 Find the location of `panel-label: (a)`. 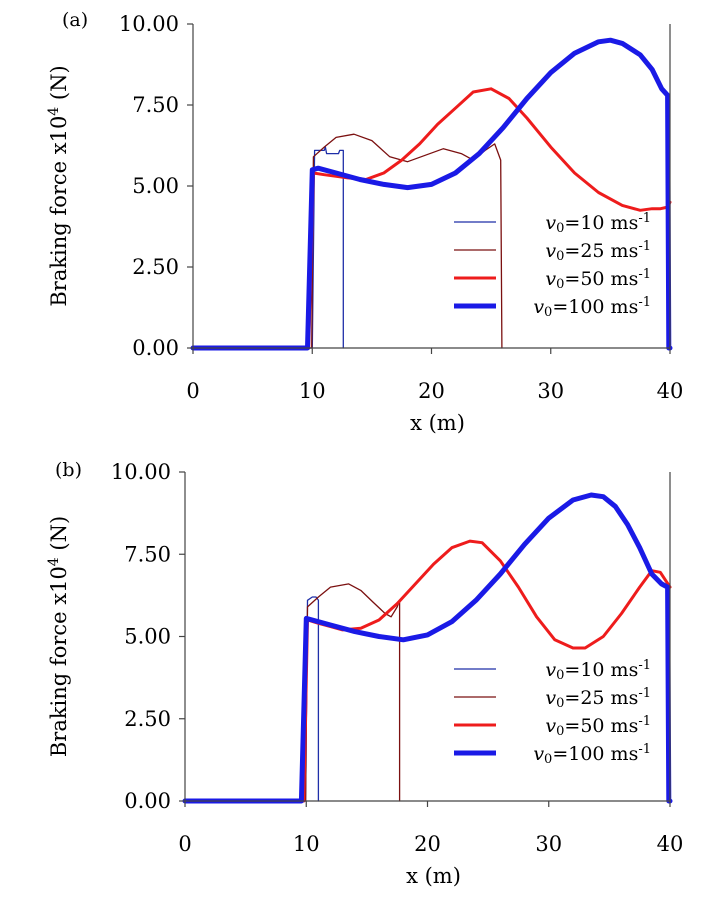

panel-label: (a) is located at coordinates (75, 20).